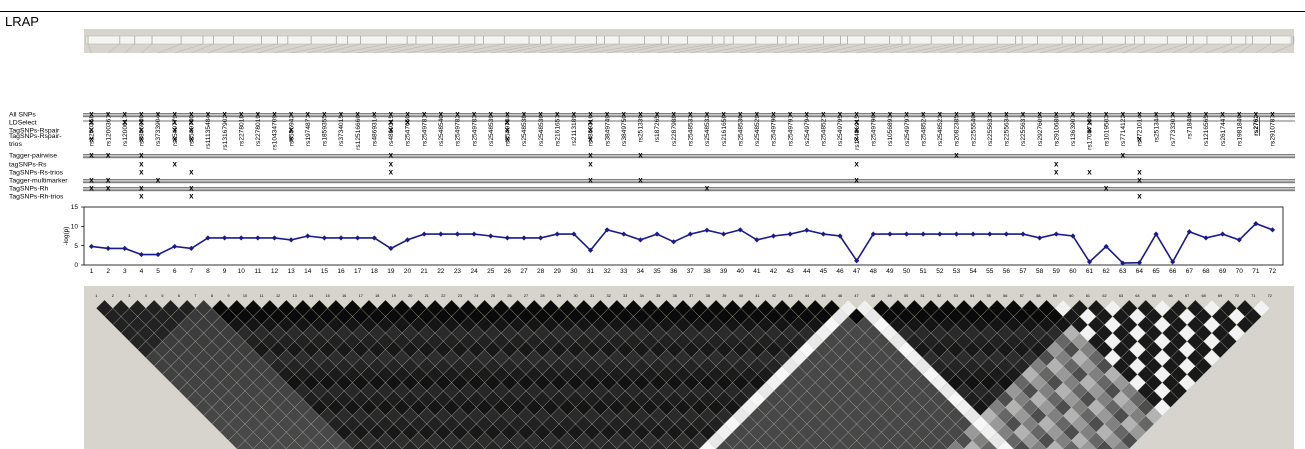 The image size is (1305, 449). I want to click on x-tick-label: 8, so click(208, 271).